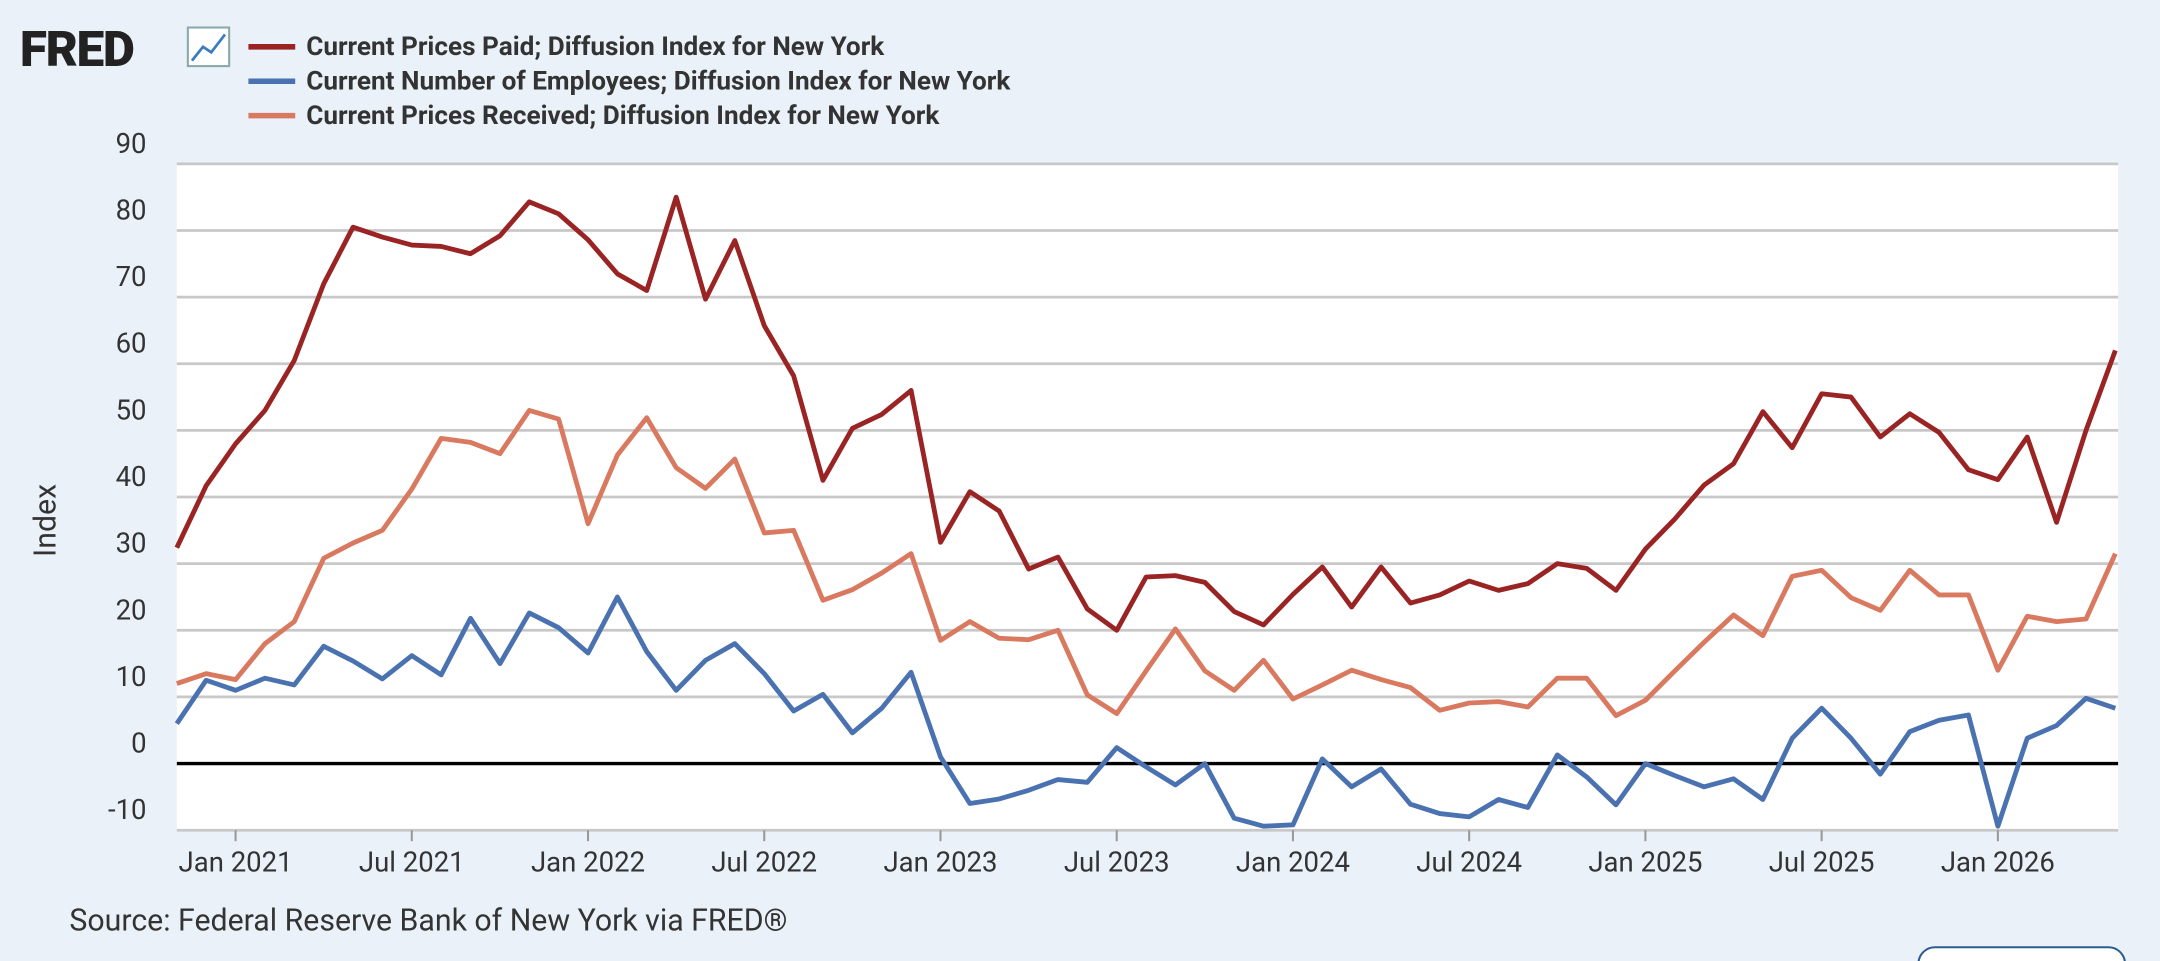 The image size is (2160, 961). What do you see at coordinates (131, 343) in the screenshot?
I see `y-tick-label: 60` at bounding box center [131, 343].